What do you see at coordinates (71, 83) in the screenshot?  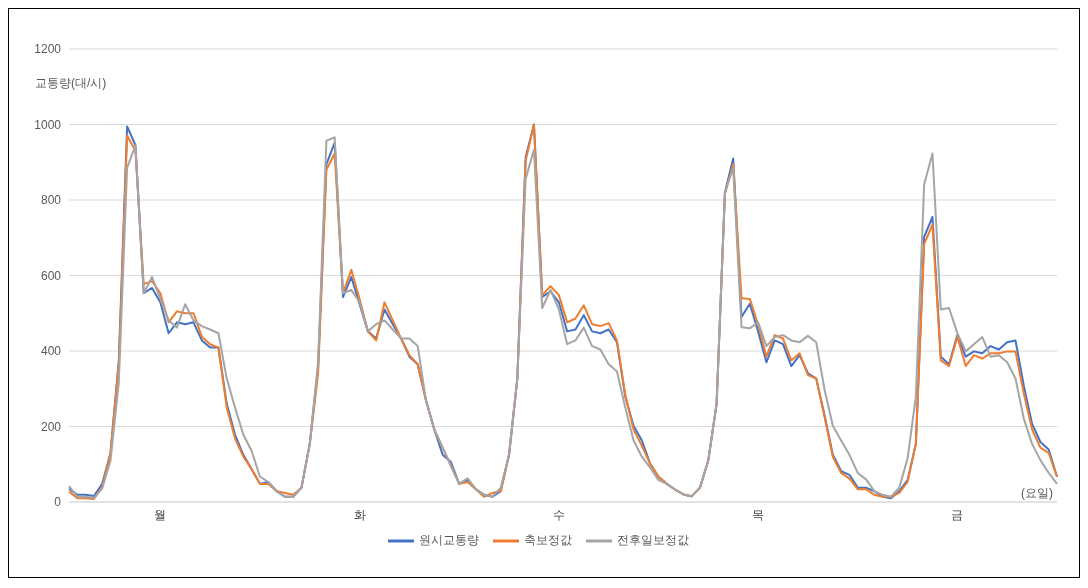 I see `y-axis-title: 교통량(대/시)` at bounding box center [71, 83].